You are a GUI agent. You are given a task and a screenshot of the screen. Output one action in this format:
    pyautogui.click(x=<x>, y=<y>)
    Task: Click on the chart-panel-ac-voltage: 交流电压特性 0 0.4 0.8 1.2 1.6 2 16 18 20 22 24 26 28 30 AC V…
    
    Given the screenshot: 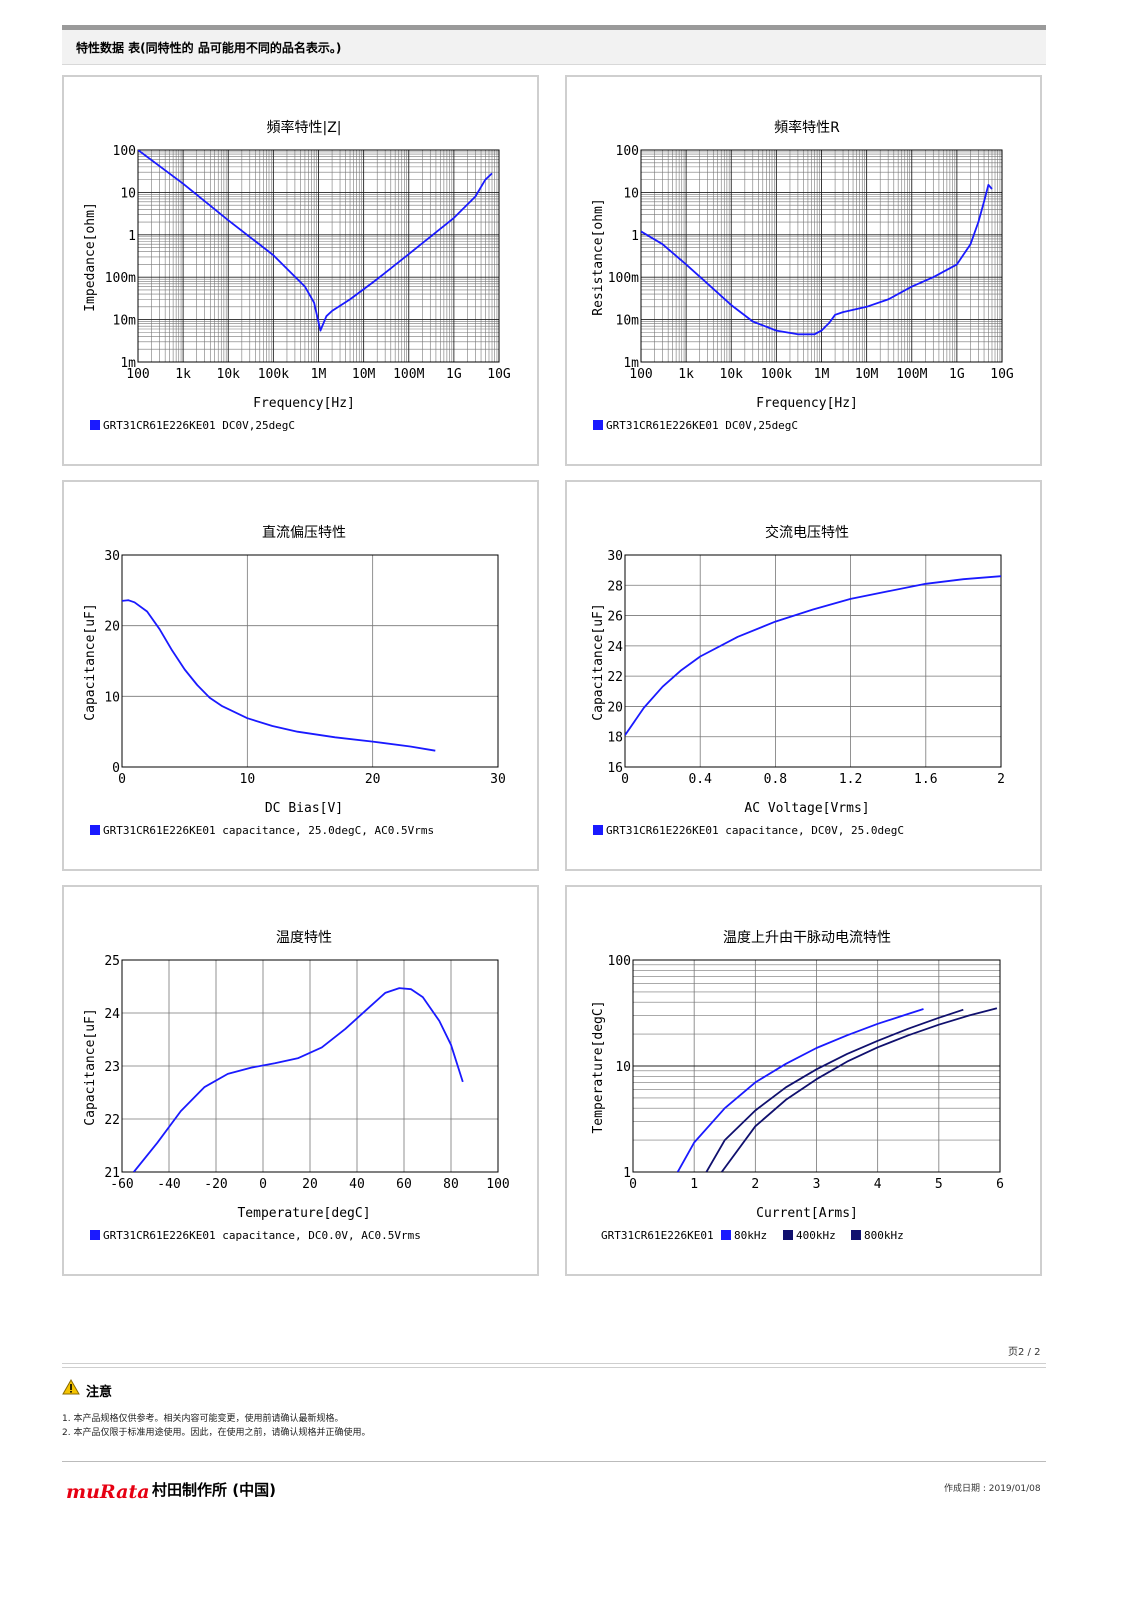 What is the action you would take?
    pyautogui.click(x=803, y=675)
    